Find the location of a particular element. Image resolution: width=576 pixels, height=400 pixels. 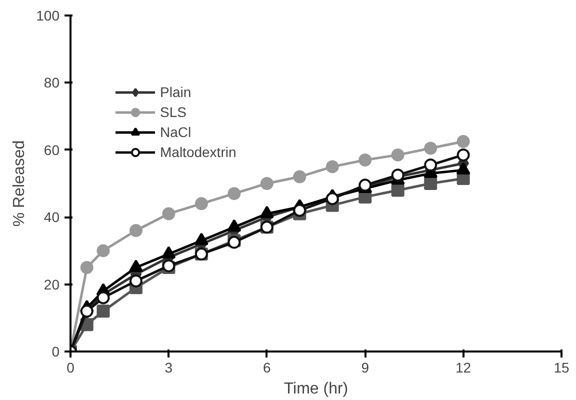

x-tick-label: 0 is located at coordinates (70, 368).